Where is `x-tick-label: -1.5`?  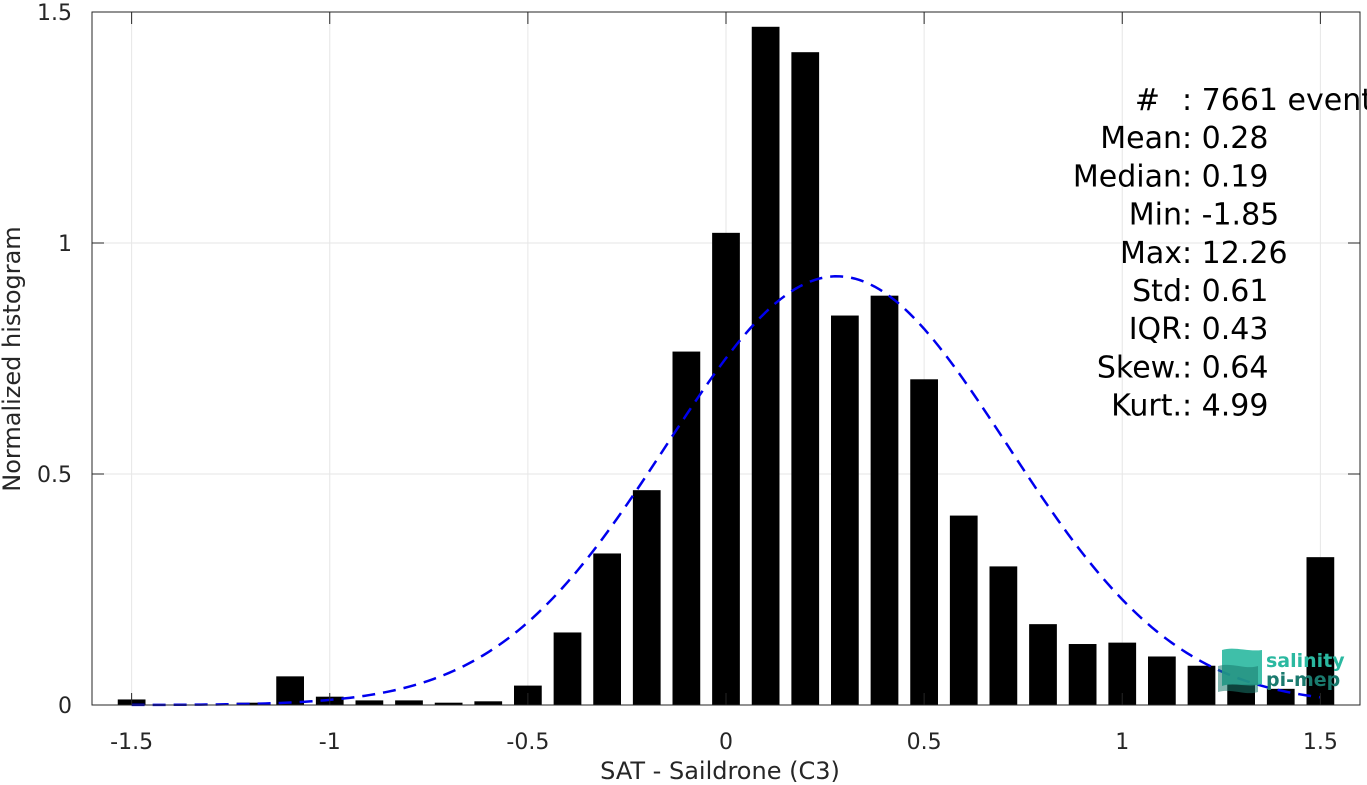
x-tick-label: -1.5 is located at coordinates (131, 742).